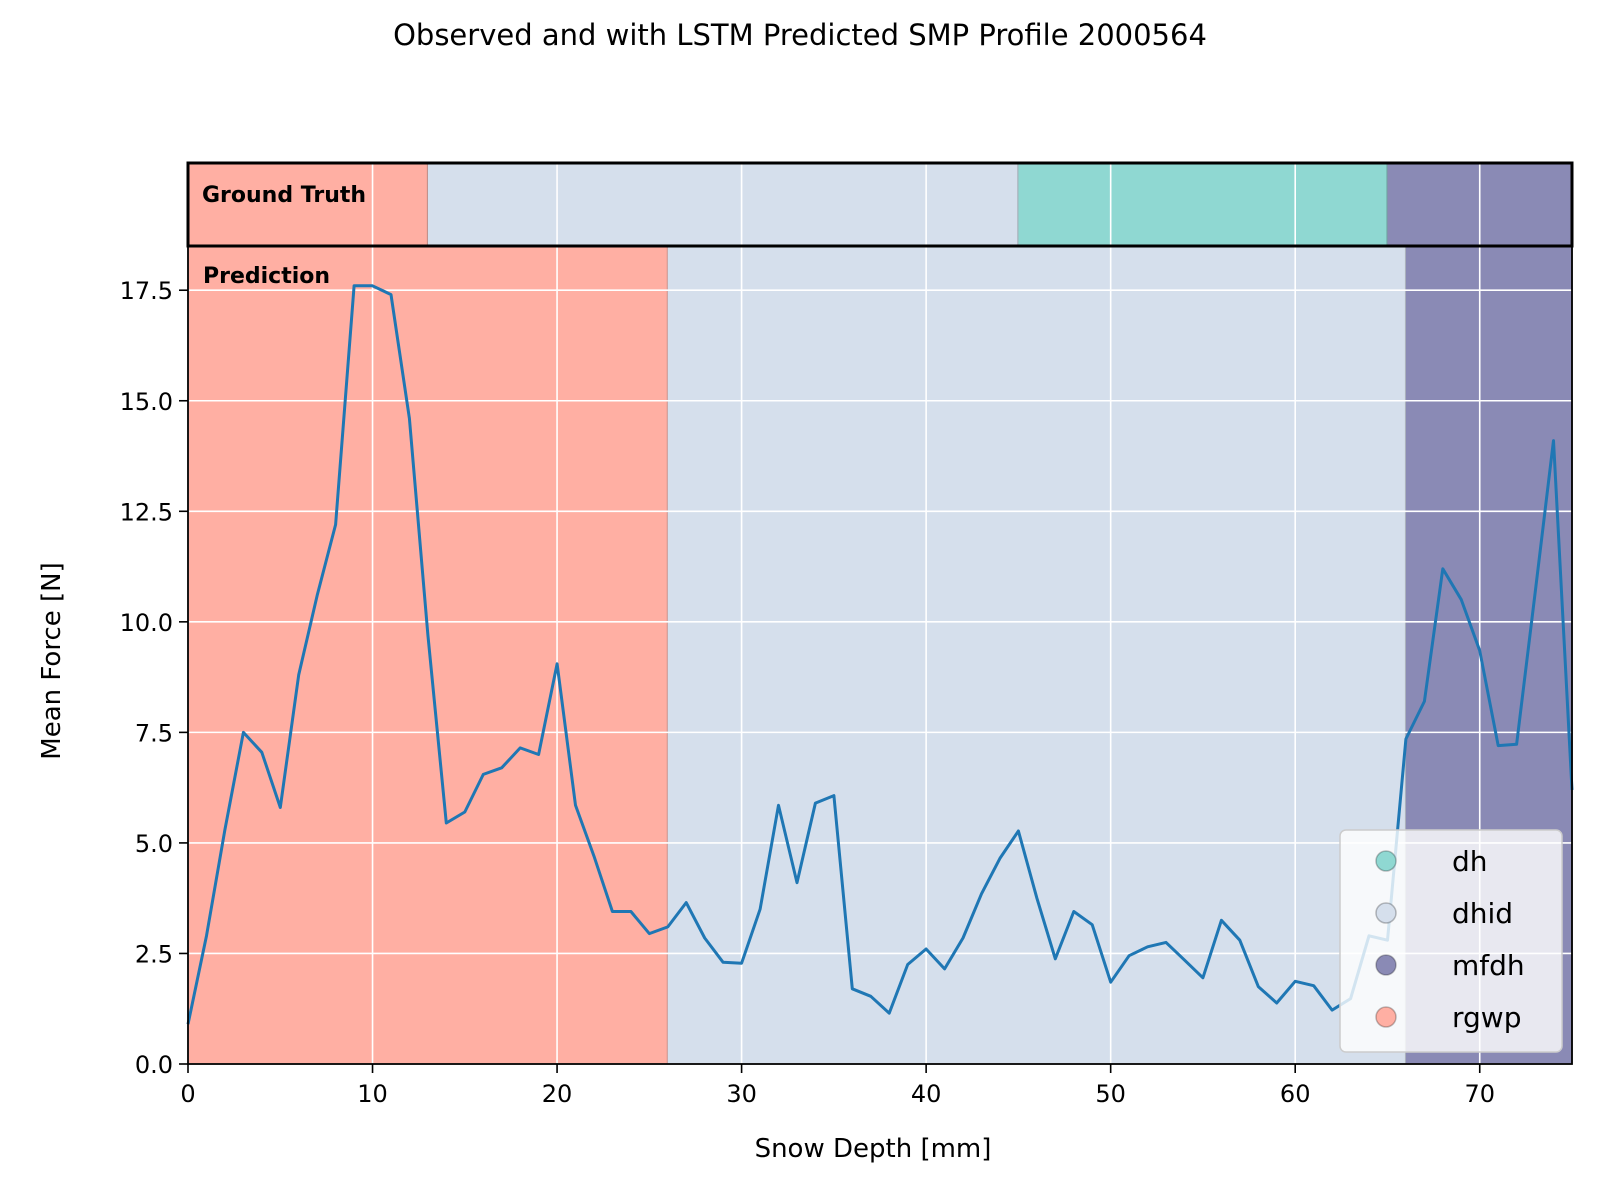 This screenshot has height=1200, width=1600. Describe the element at coordinates (154, 678) in the screenshot. I see `y-axis-ticks: 0.0 2.5 5.0 7.5 10.0 12.5 15.0 17.5` at that location.